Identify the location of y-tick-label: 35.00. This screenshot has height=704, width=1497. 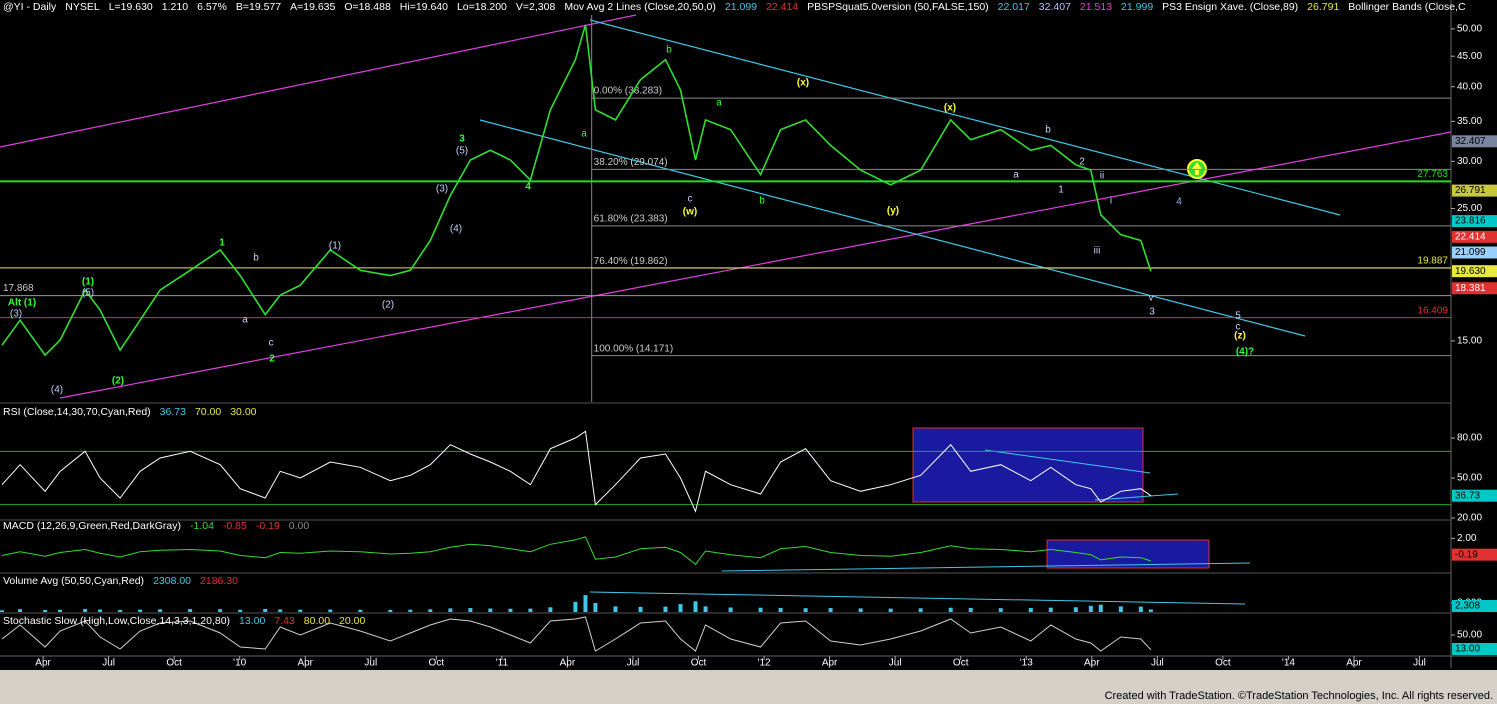
(1469, 121).